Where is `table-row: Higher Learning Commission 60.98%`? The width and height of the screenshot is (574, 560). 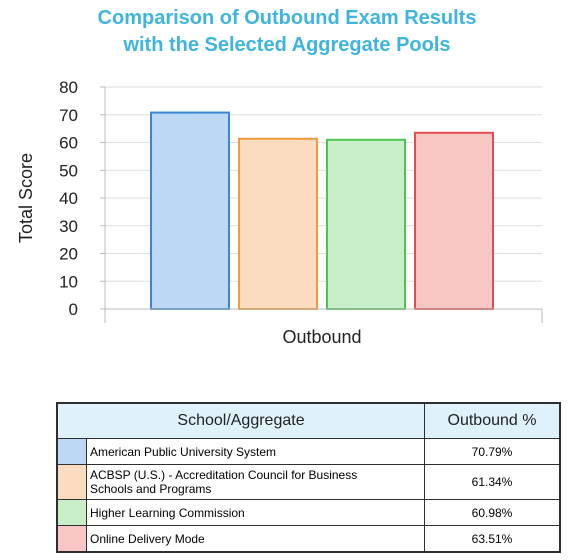
table-row: Higher Learning Commission 60.98% is located at coordinates (308, 512).